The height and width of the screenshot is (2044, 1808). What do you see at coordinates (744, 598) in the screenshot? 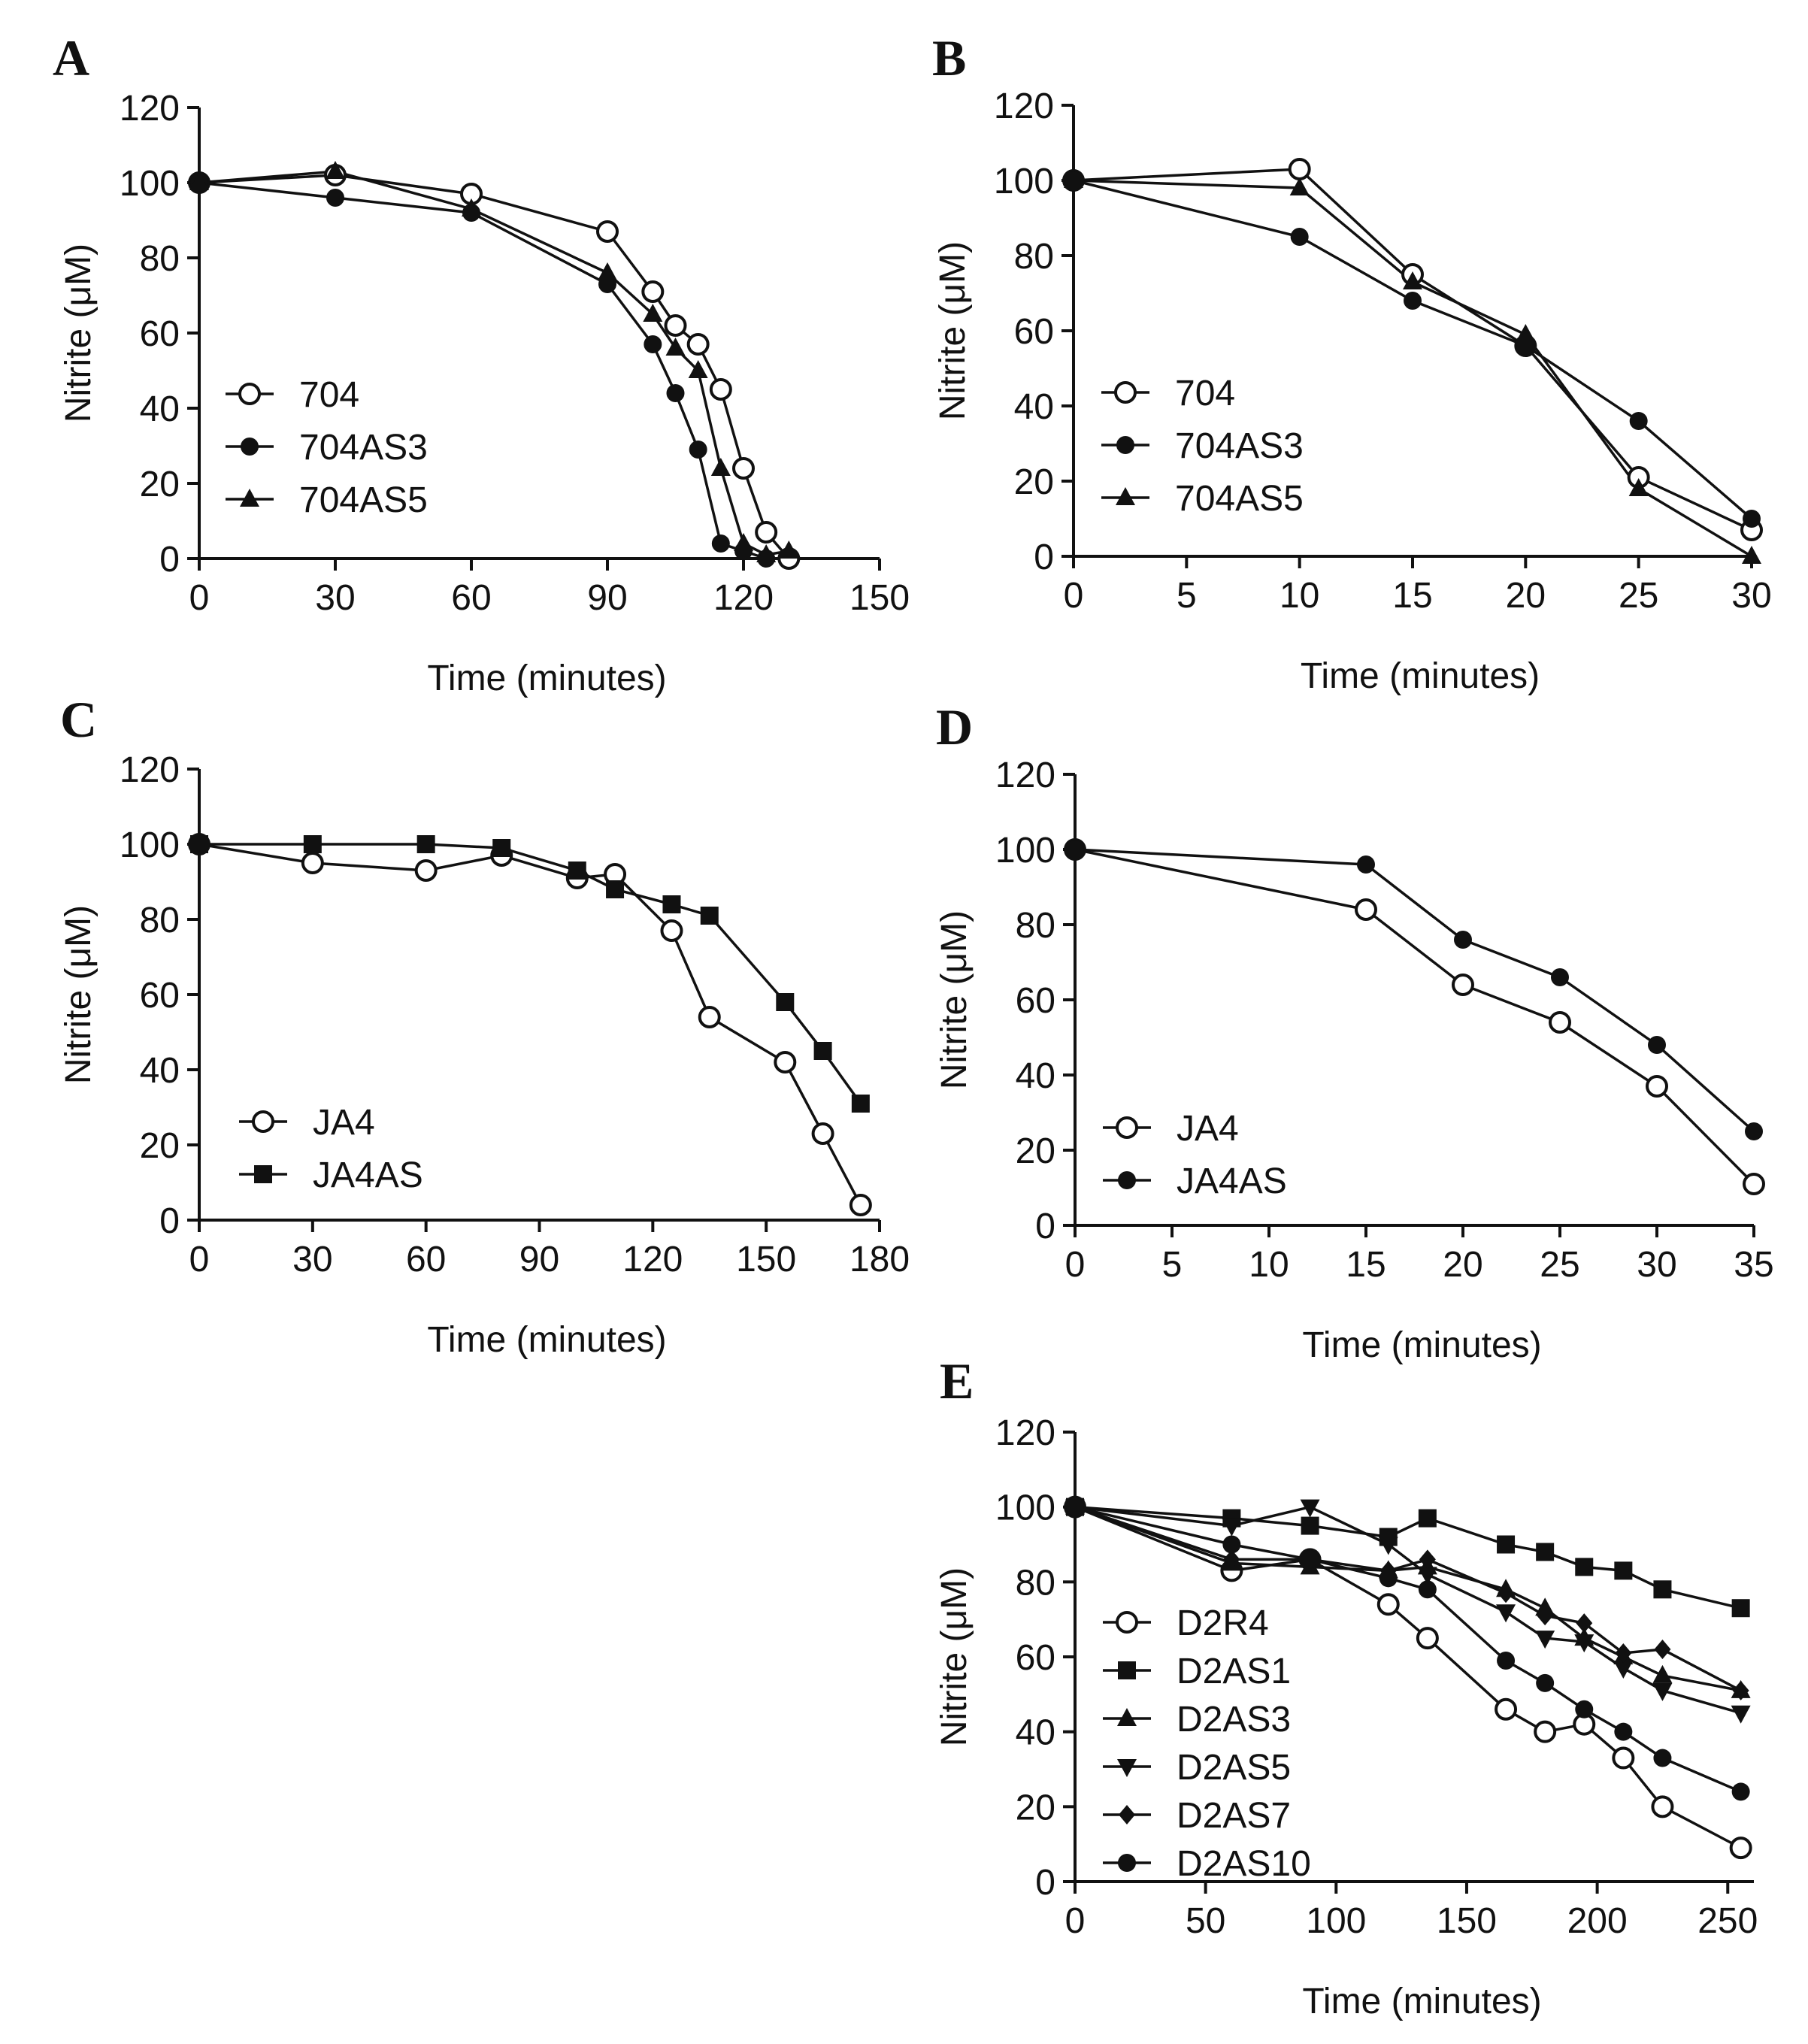
I see `x-tick-label: 120` at bounding box center [744, 598].